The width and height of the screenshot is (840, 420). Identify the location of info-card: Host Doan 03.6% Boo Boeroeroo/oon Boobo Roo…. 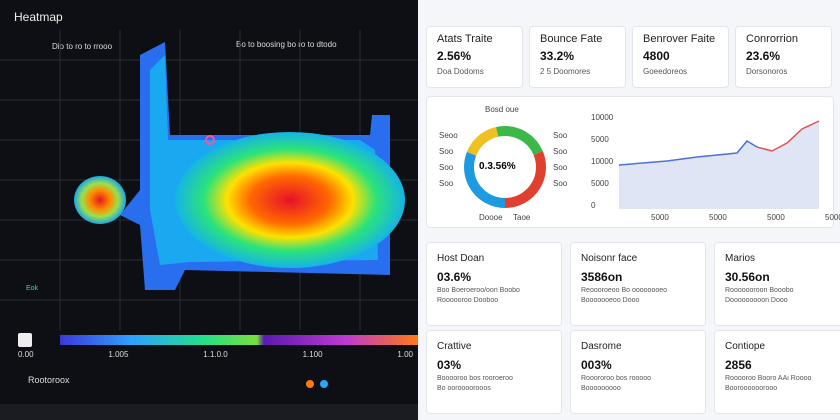
(494, 284).